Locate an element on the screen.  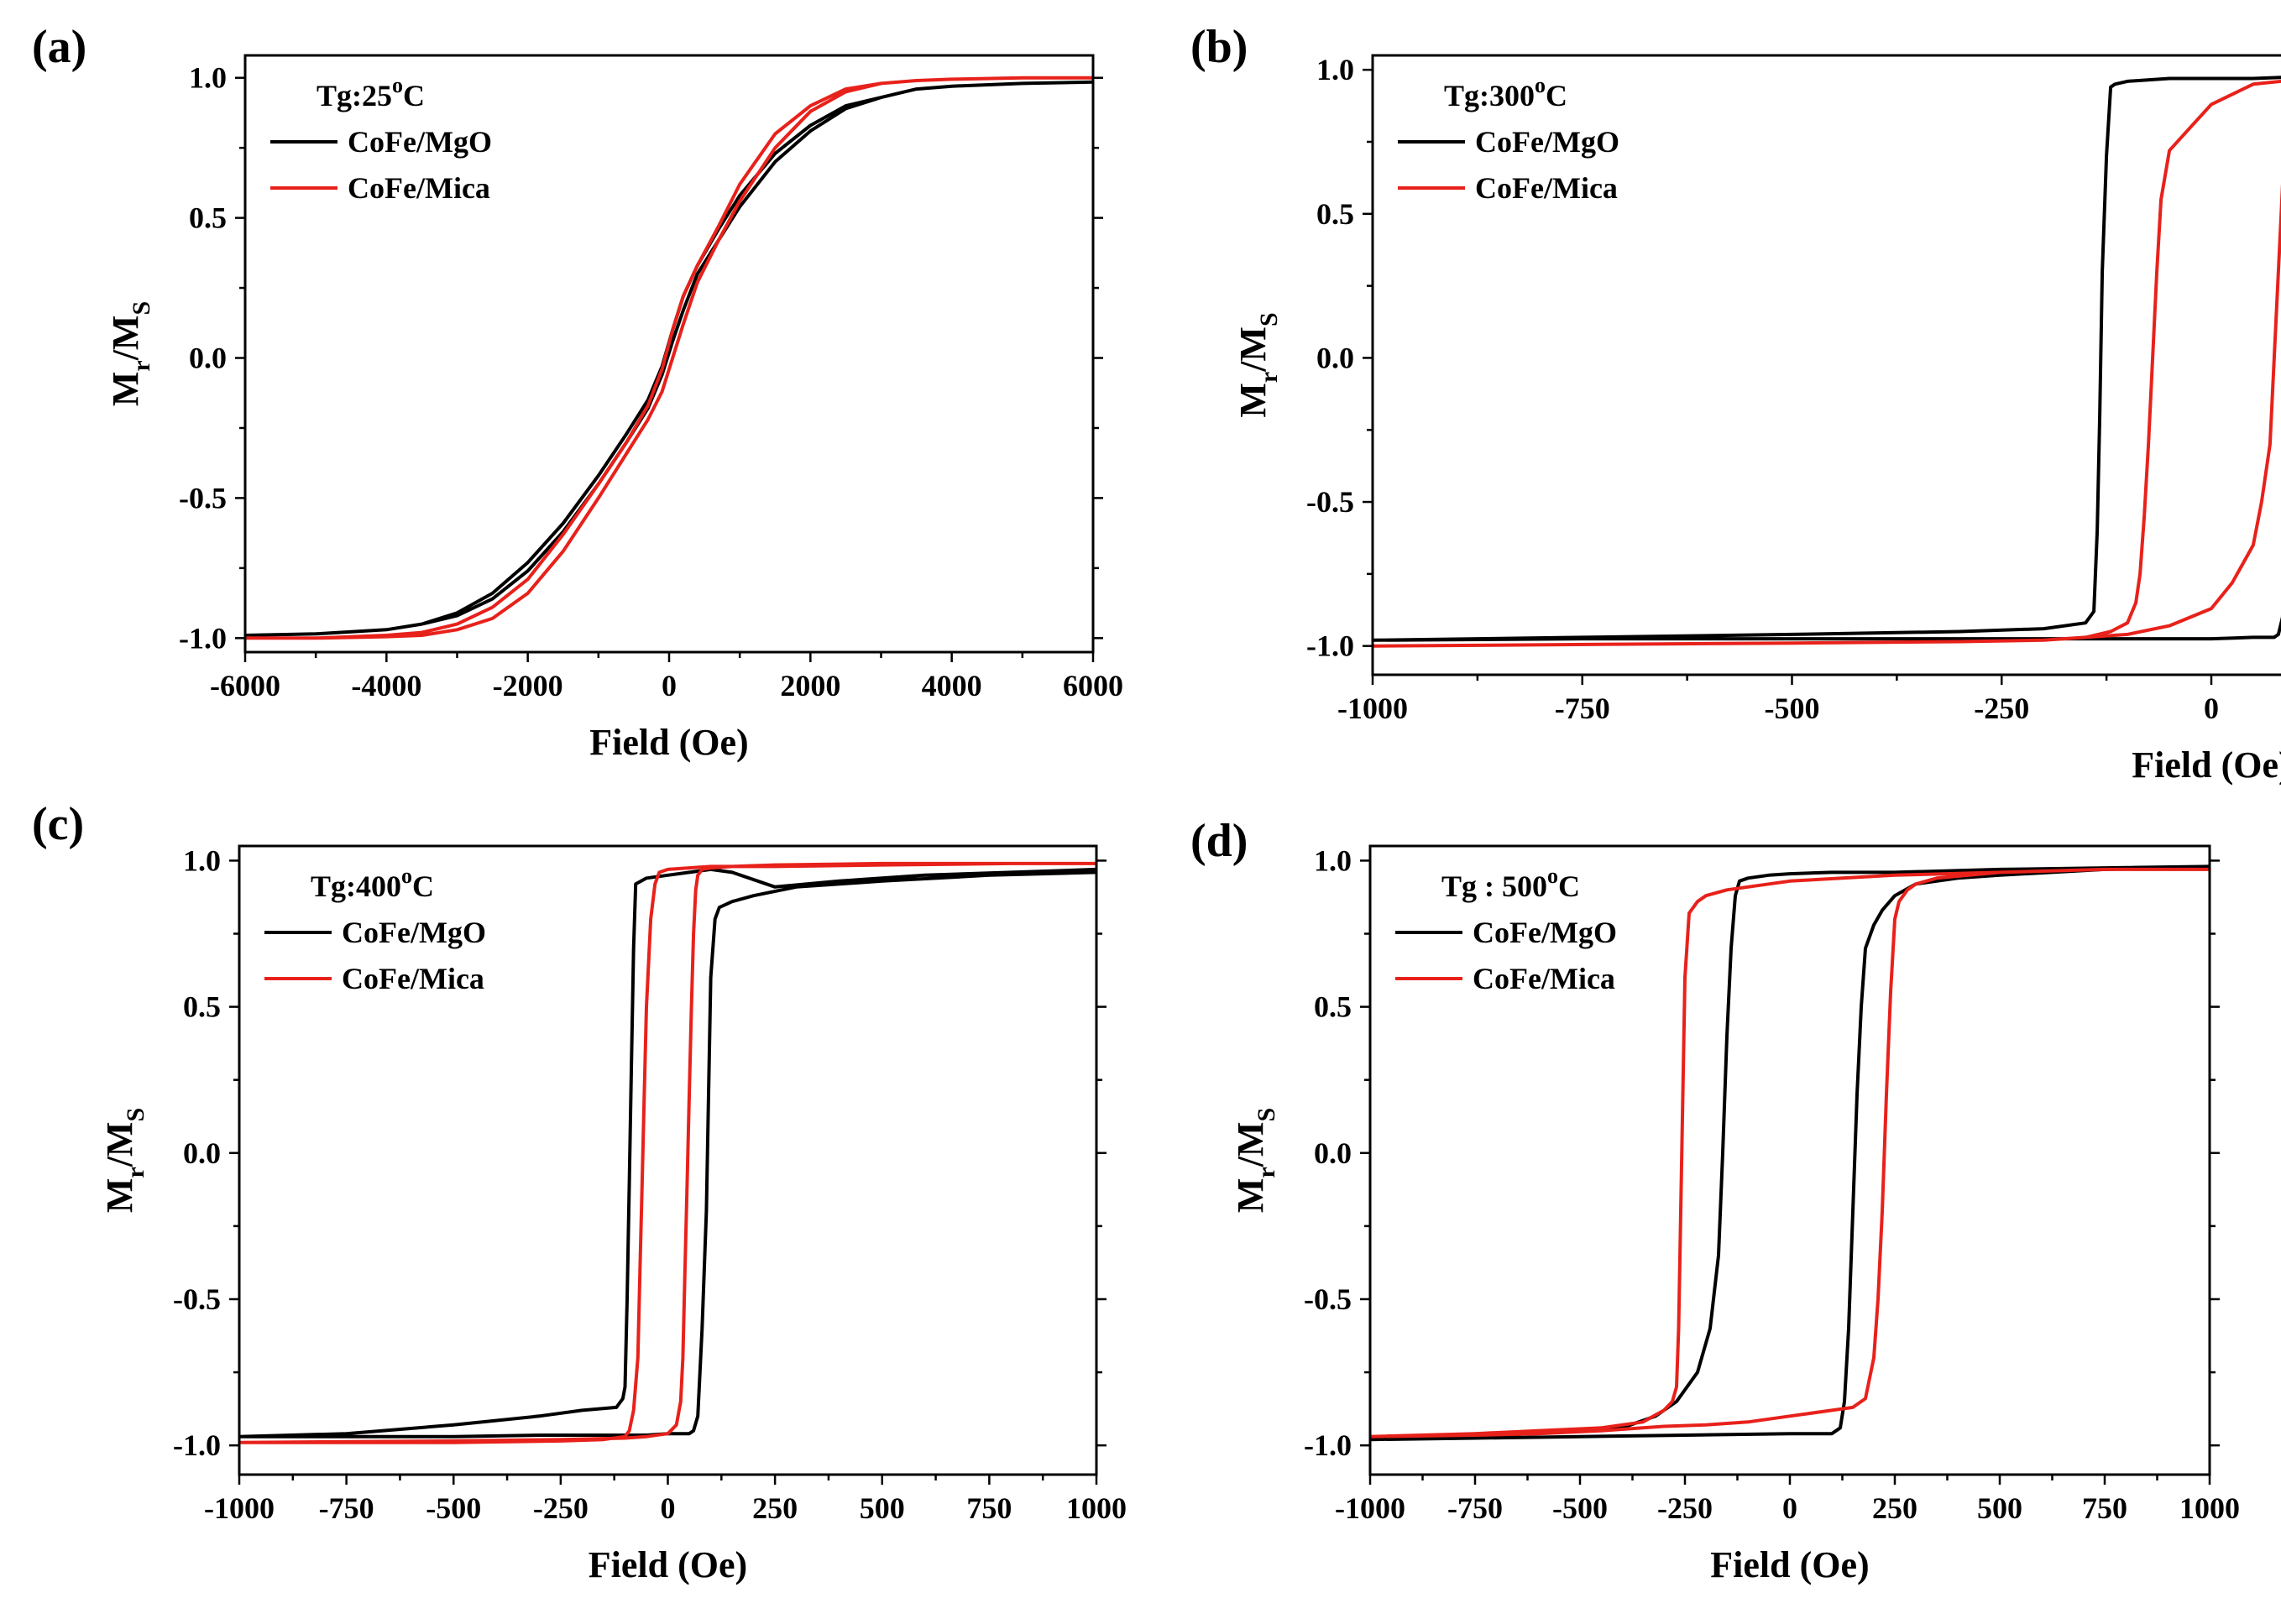
legend-title: Tg:400oC is located at coordinates (373, 884).